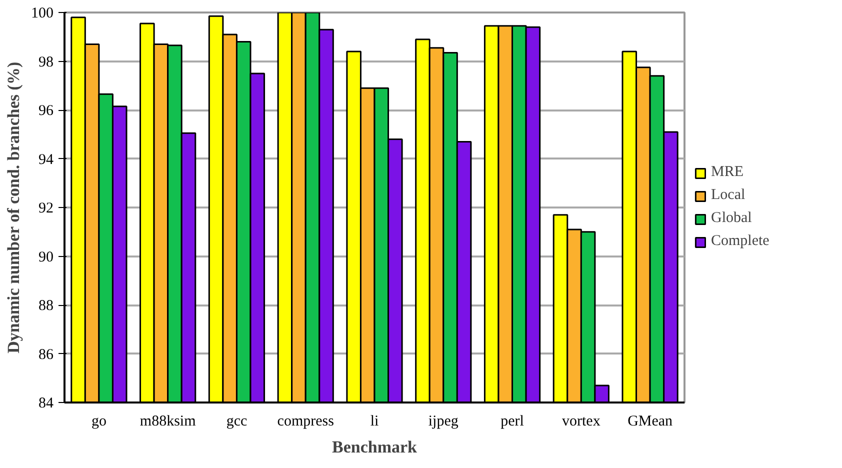 This screenshot has height=468, width=842. Describe the element at coordinates (740, 241) in the screenshot. I see `legend-label: Complete` at that location.